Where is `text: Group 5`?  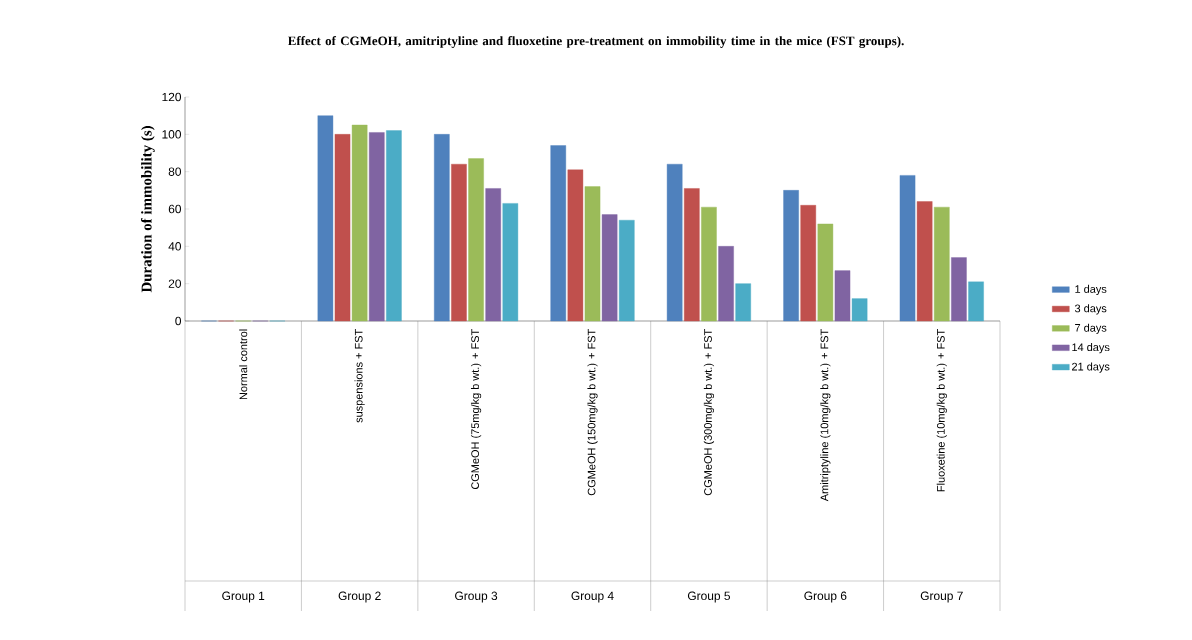 text: Group 5 is located at coordinates (709, 597).